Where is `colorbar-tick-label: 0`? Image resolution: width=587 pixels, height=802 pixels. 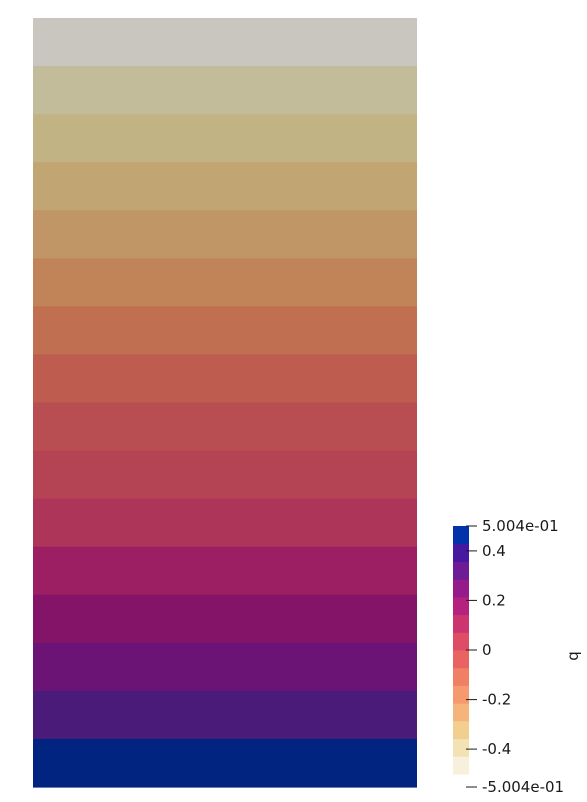
colorbar-tick-label: 0 is located at coordinates (487, 650).